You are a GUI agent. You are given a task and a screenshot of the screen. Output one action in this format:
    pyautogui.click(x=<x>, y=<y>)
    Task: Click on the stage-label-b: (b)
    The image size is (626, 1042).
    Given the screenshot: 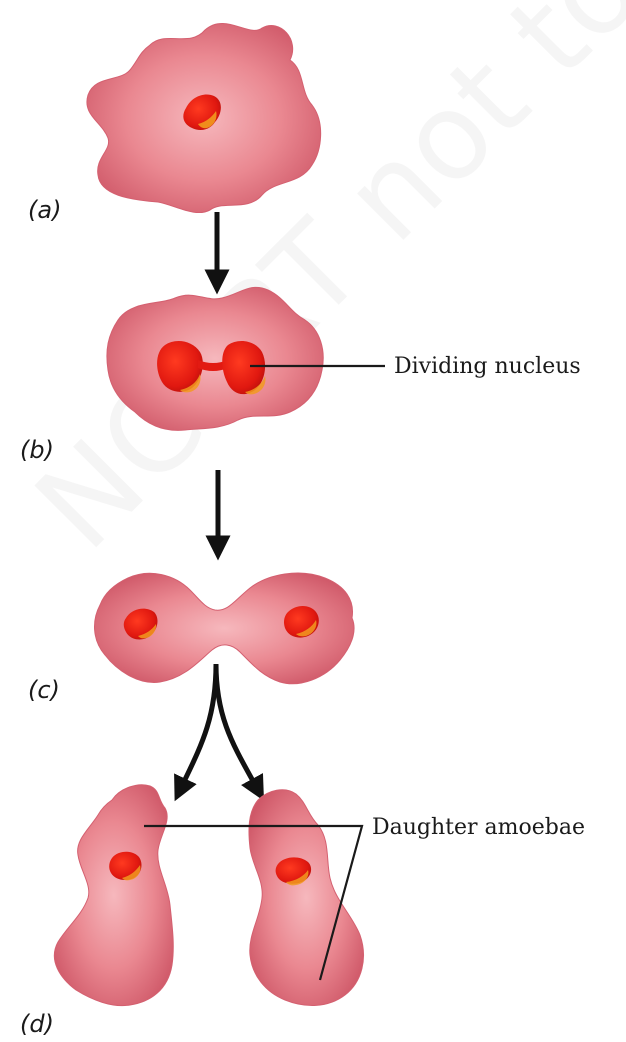 What is the action you would take?
    pyautogui.click(x=37, y=450)
    